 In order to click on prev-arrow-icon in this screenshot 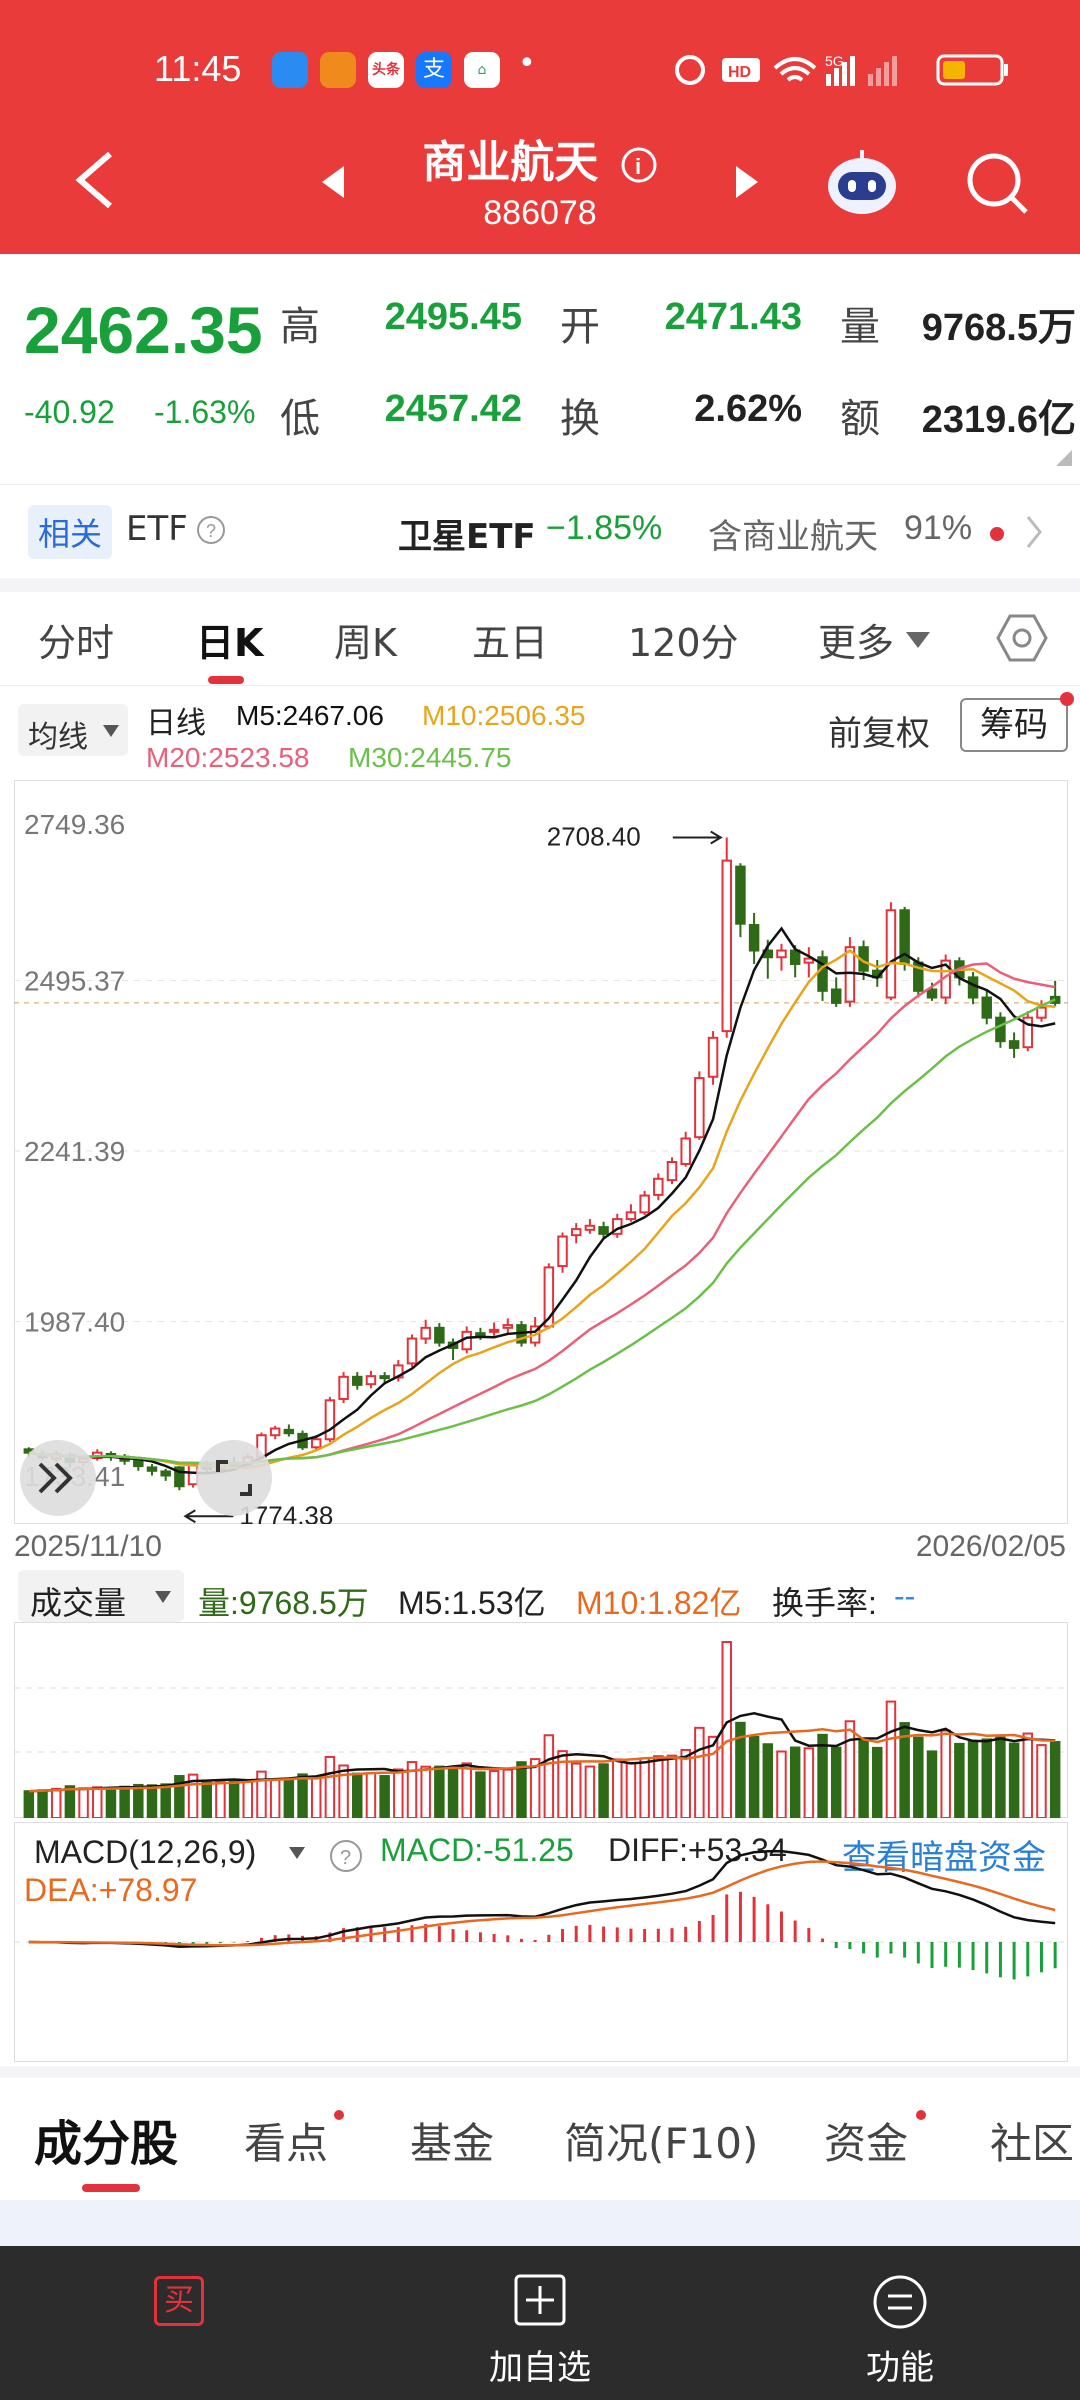, I will do `click(333, 182)`.